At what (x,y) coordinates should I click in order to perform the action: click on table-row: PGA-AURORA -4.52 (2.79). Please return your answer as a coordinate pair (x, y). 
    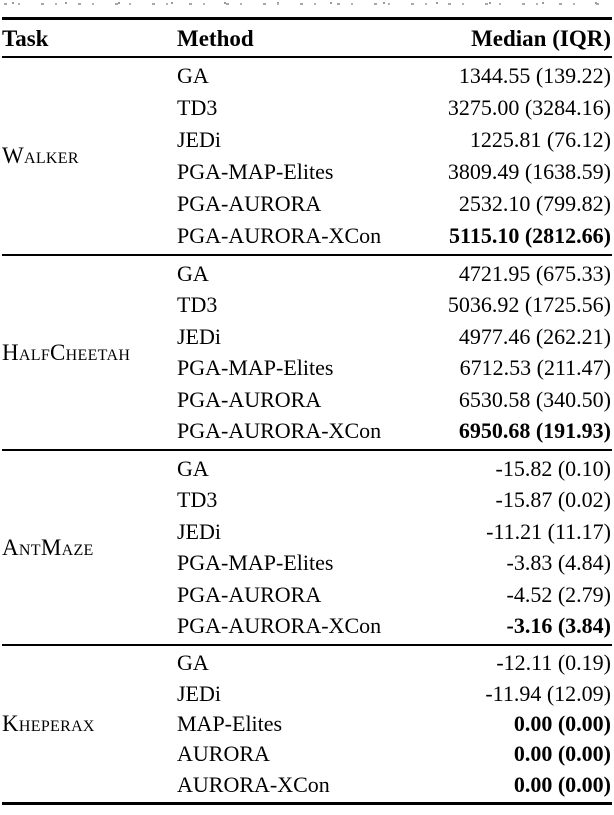
    Looking at the image, I should click on (395, 595).